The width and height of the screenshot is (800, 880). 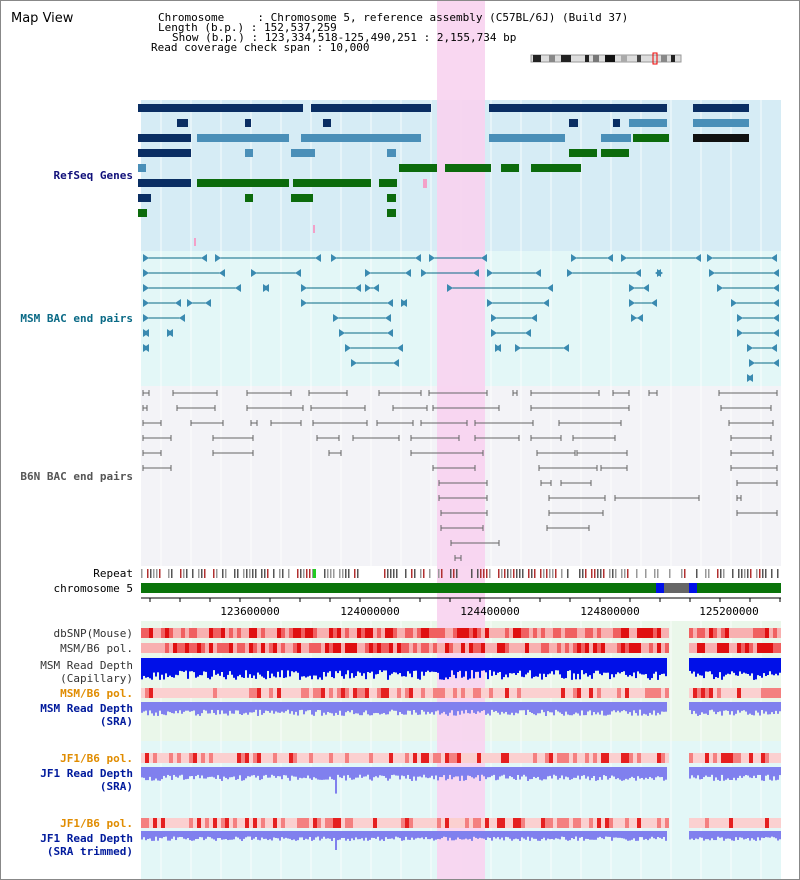 What do you see at coordinates (113, 573) in the screenshot?
I see `track-label-repeat: Repeat` at bounding box center [113, 573].